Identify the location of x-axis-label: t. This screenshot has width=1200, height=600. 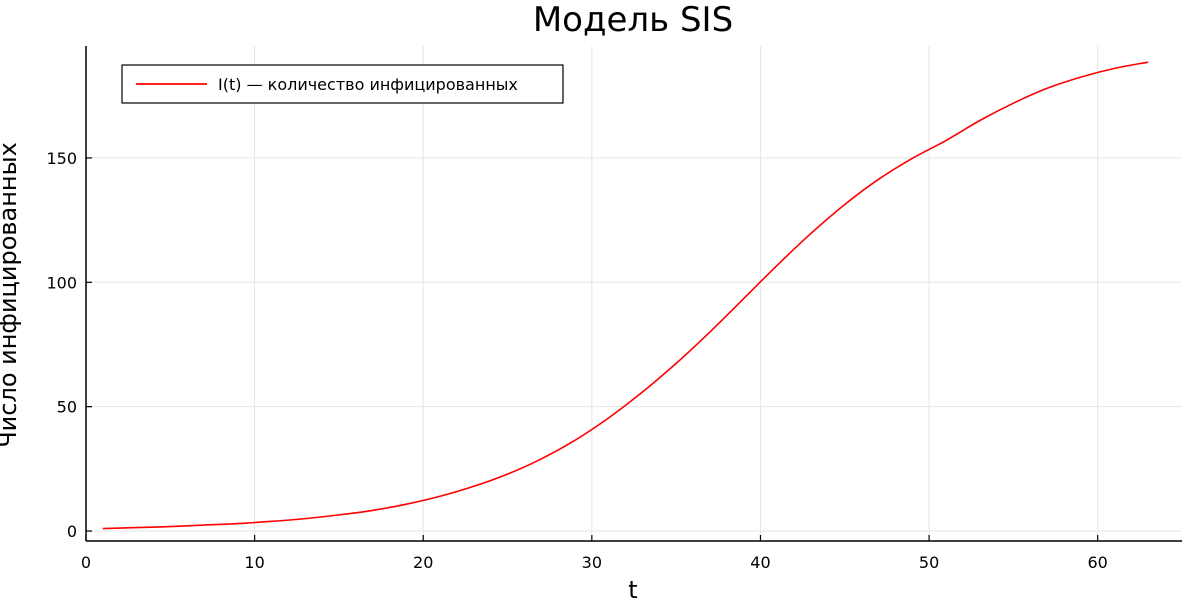
(632, 588).